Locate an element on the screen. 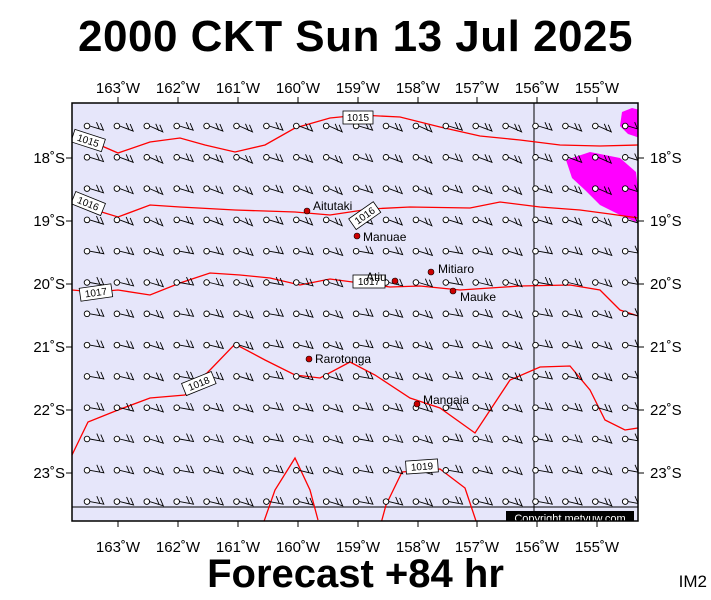 Image resolution: width=711 pixels, height=600 pixels. lat-label-left: 19˚S is located at coordinates (49, 221).